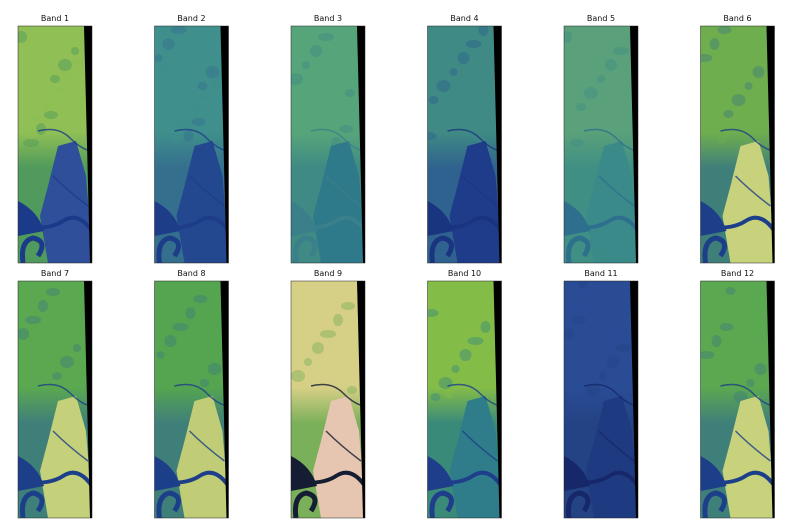 The image size is (794, 527). Describe the element at coordinates (464, 18) in the screenshot. I see `panel-title: Band 4` at that location.